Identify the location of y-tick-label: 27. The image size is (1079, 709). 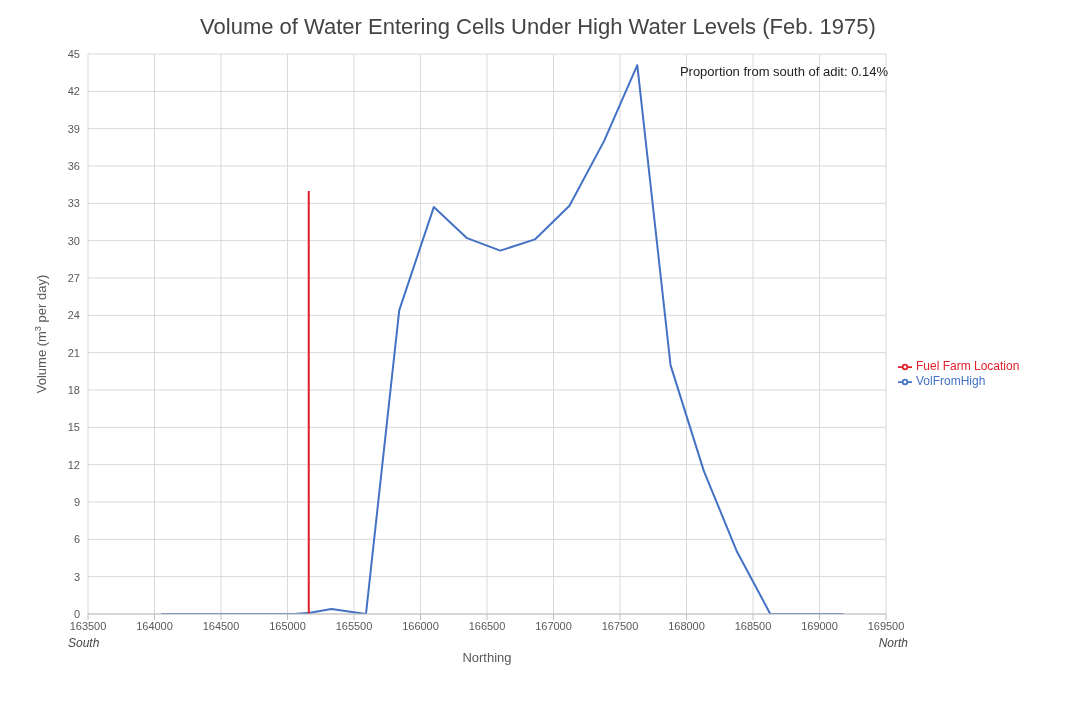
(73, 277).